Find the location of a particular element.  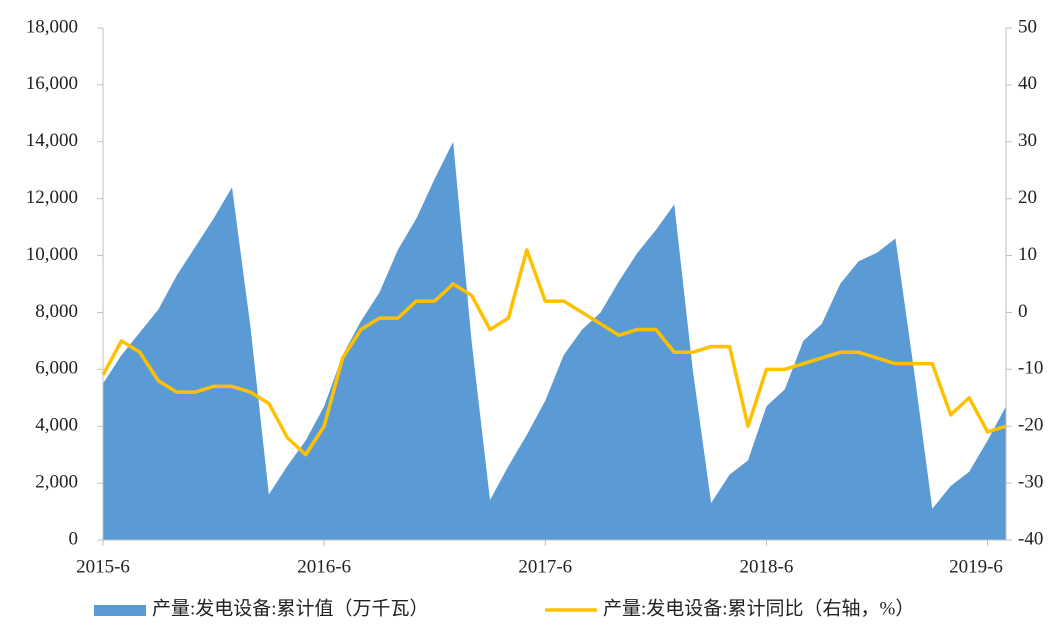

y2-tick-label: 40 is located at coordinates (1027, 83).